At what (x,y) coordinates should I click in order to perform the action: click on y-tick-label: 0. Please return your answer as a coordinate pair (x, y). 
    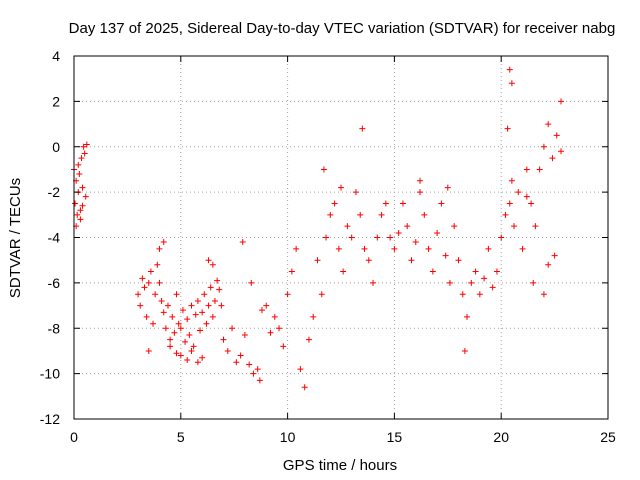
    Looking at the image, I should click on (56, 147).